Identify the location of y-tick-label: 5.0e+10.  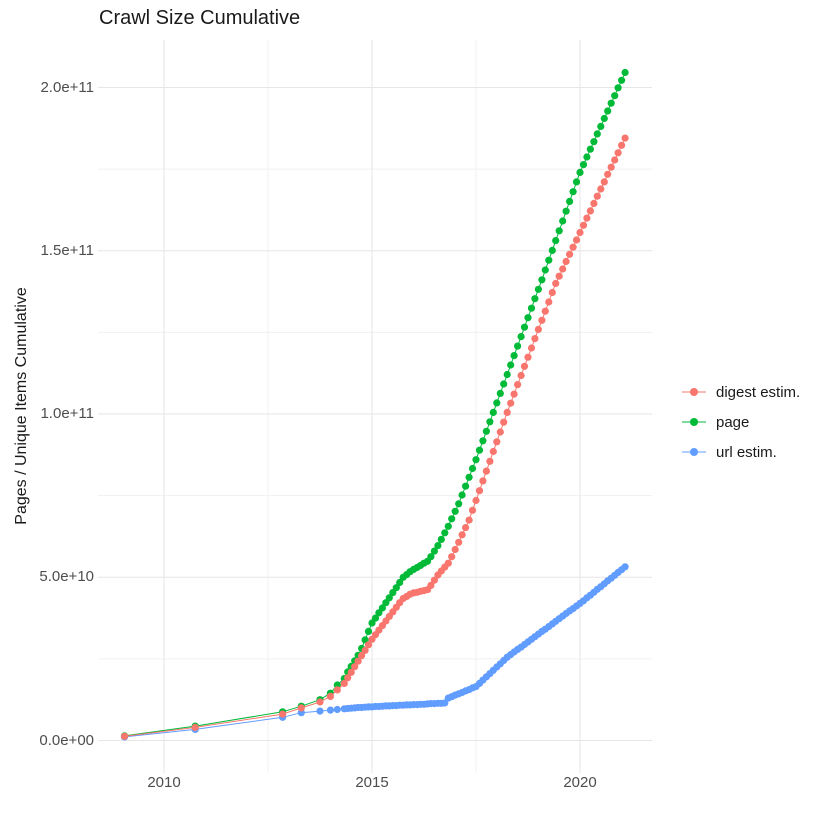
(66, 577).